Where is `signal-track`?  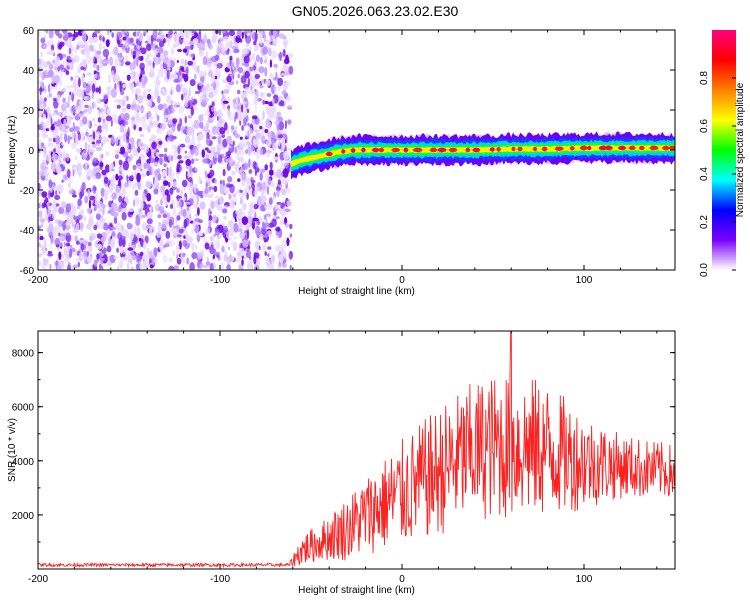 signal-track is located at coordinates (482, 155).